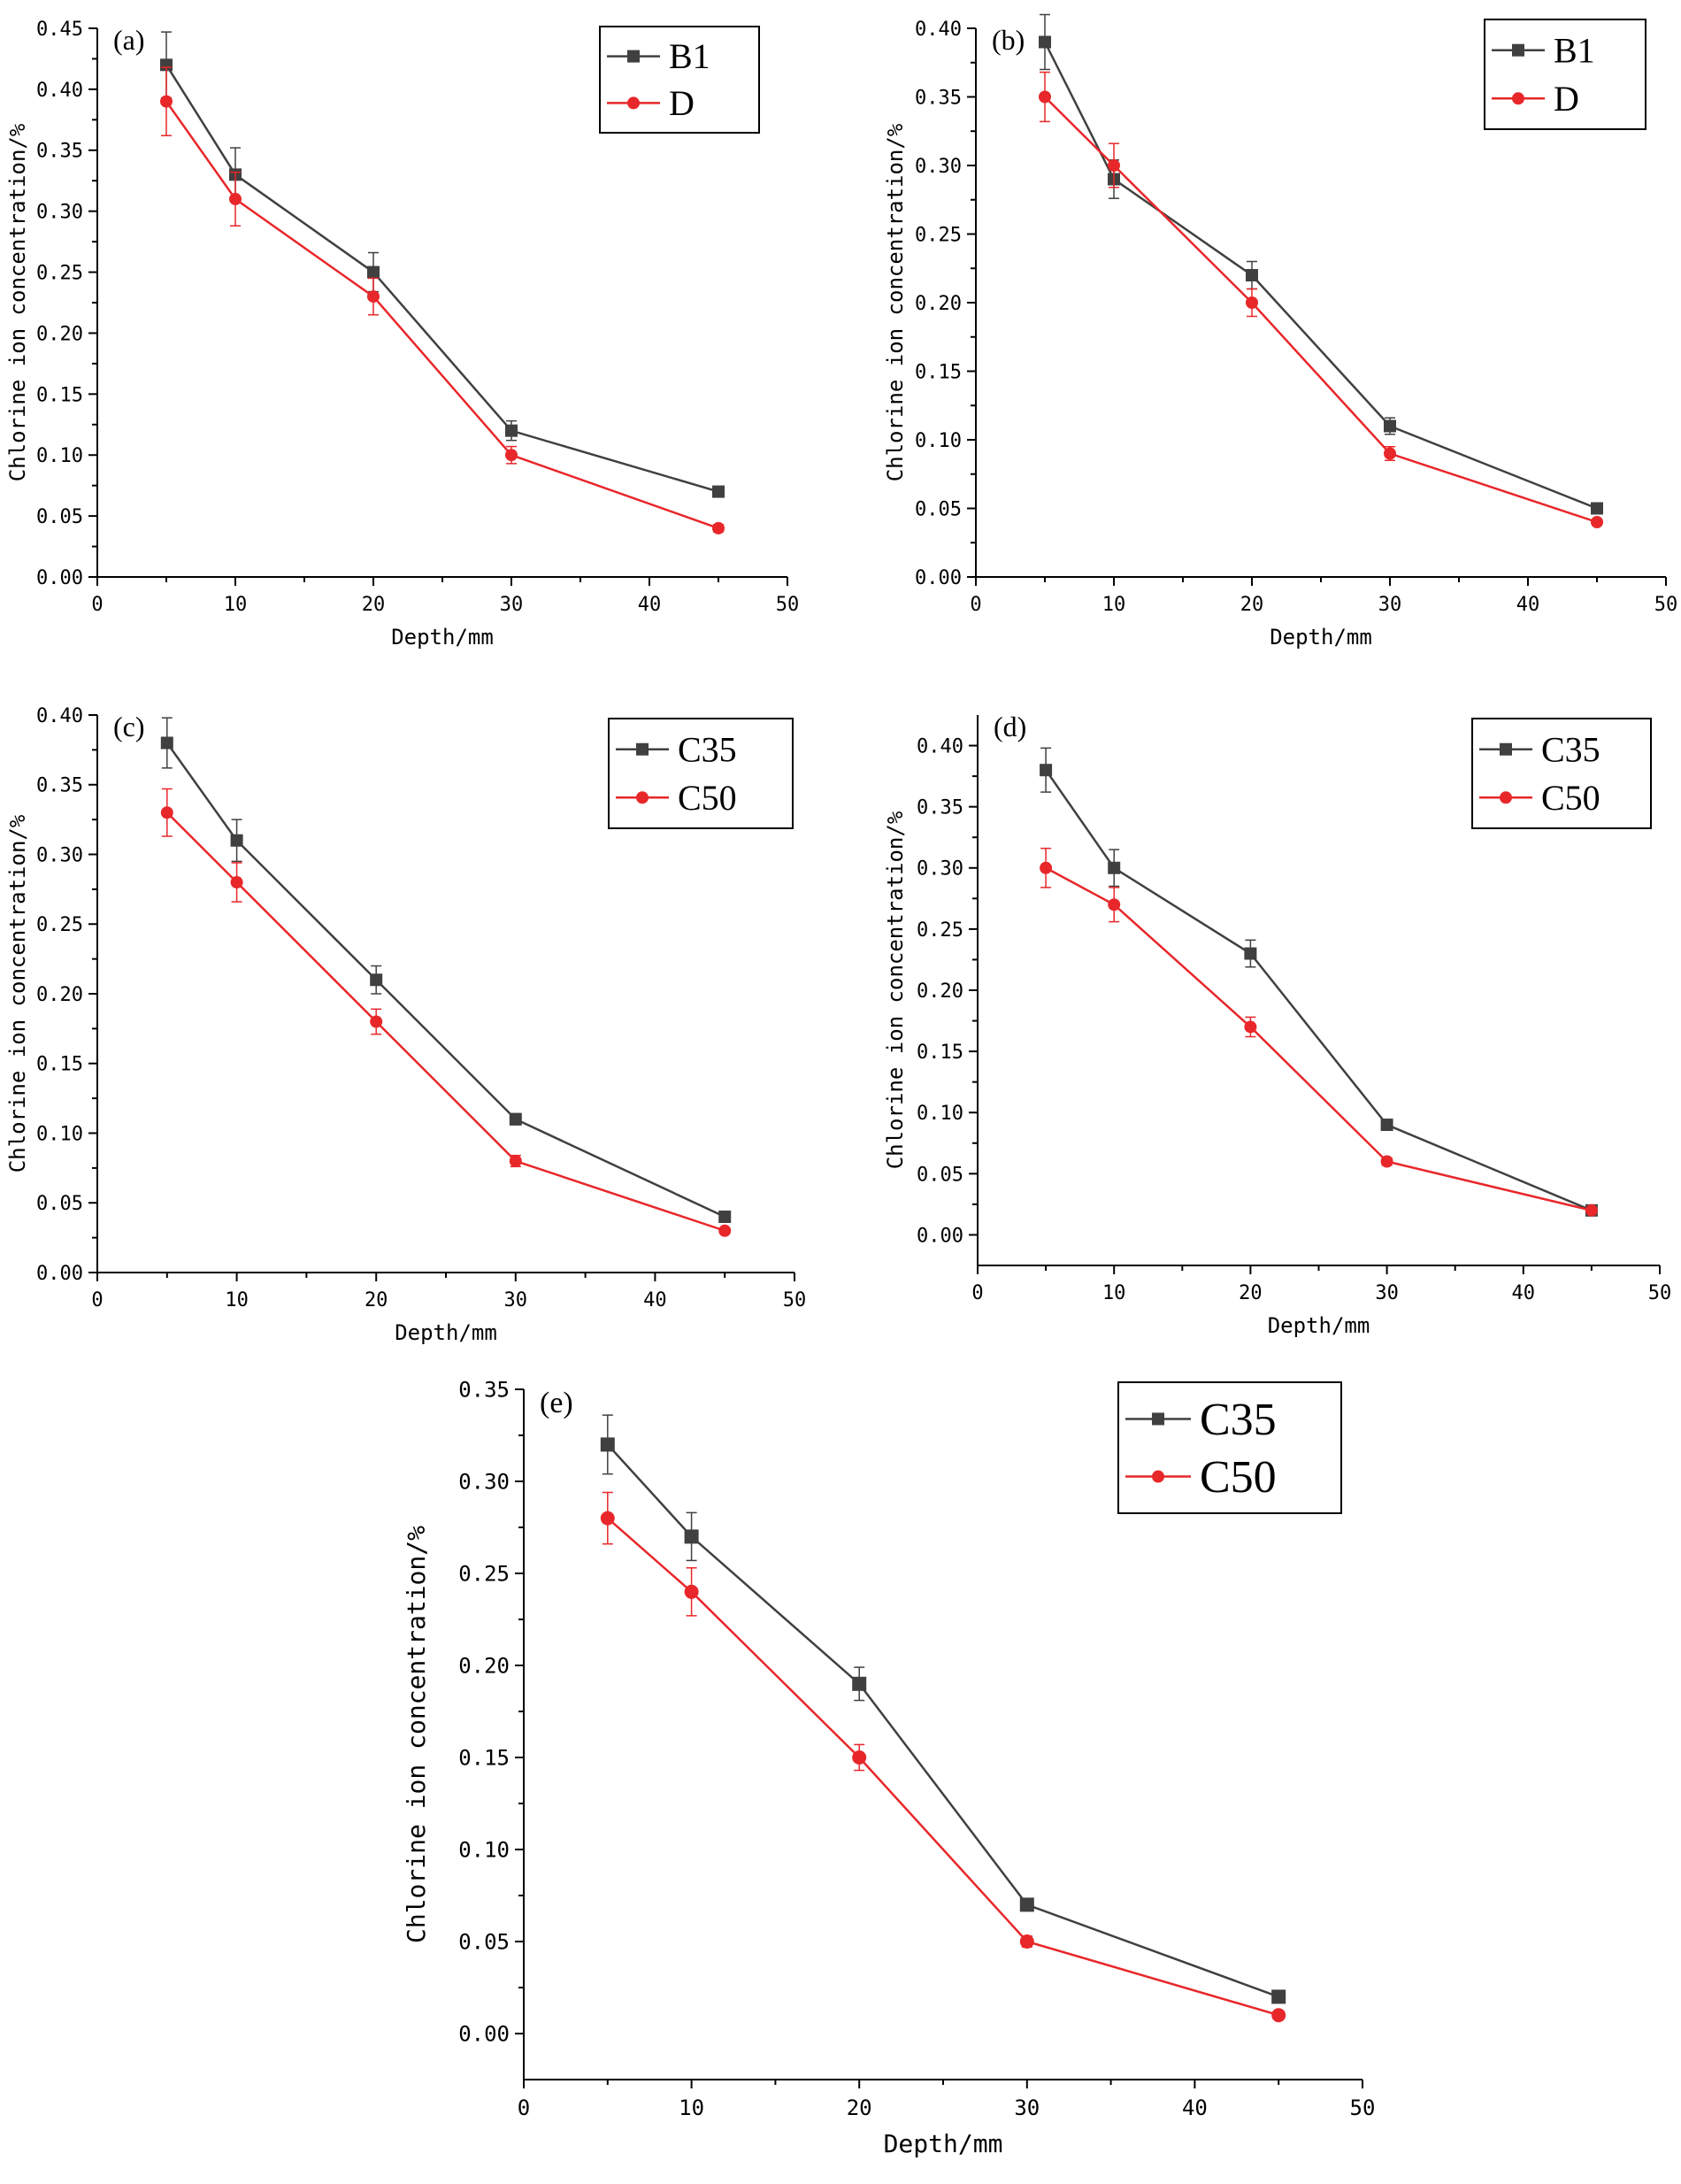 This screenshot has width=1681, height=2184. Describe the element at coordinates (1114, 904) in the screenshot. I see `data-point: C50: 0.27 @ 10` at that location.